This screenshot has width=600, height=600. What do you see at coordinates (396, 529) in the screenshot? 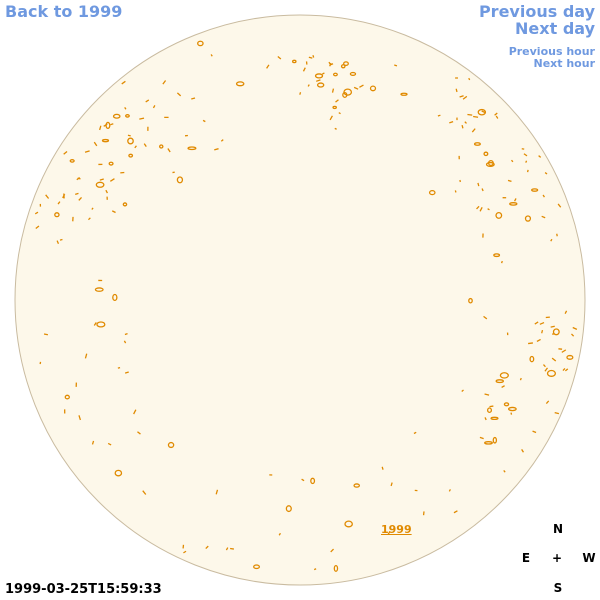
I see `disk-label-link: 1999` at bounding box center [396, 529].